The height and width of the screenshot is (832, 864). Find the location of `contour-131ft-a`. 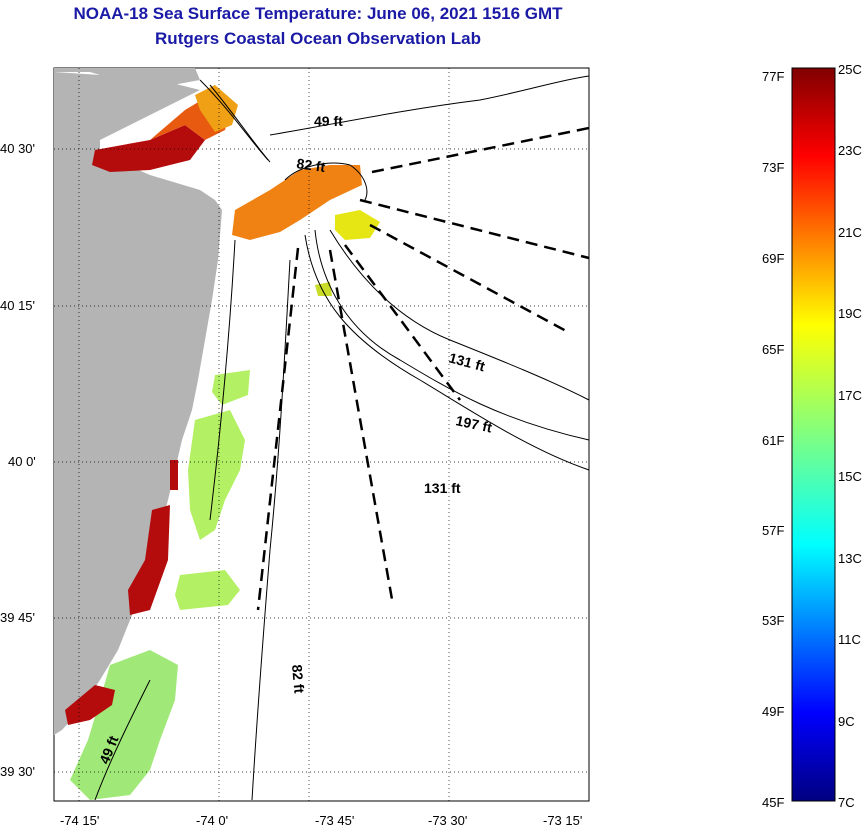

contour-131ft-a is located at coordinates (452, 335).